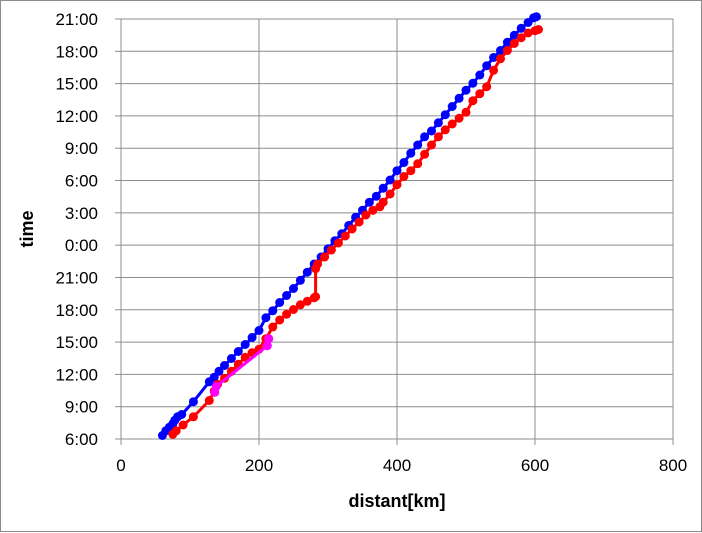 The width and height of the screenshot is (702, 533). Describe the element at coordinates (76, 374) in the screenshot. I see `y-tick-label: 12:00` at that location.